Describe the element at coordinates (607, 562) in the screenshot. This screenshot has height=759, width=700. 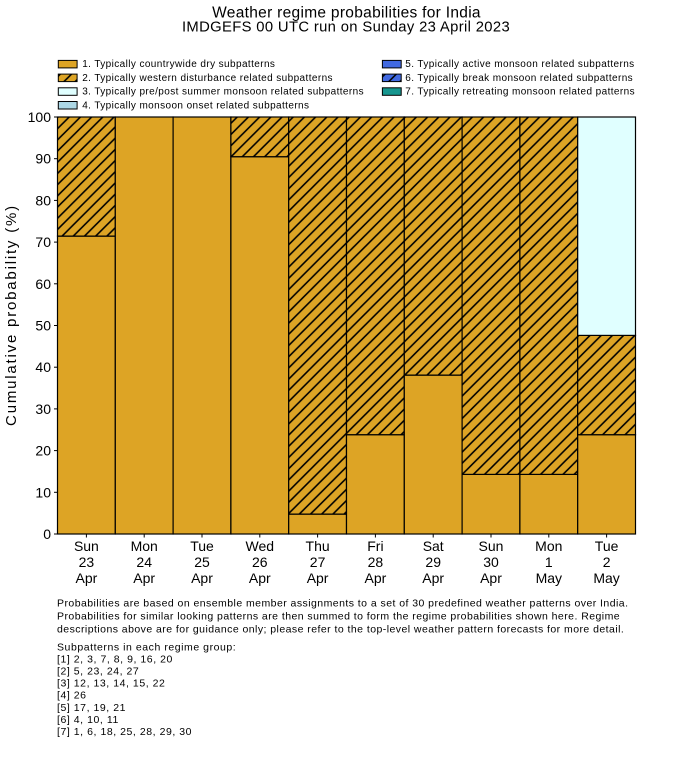
I see `svg-text: 2` at that location.